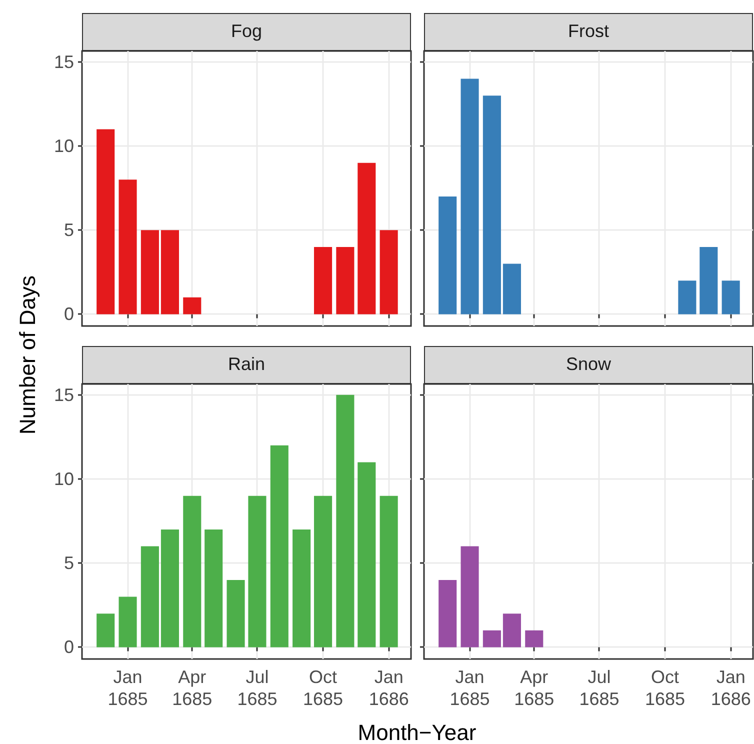 The width and height of the screenshot is (754, 744). What do you see at coordinates (588, 32) in the screenshot?
I see `chart-title: Frost` at bounding box center [588, 32].